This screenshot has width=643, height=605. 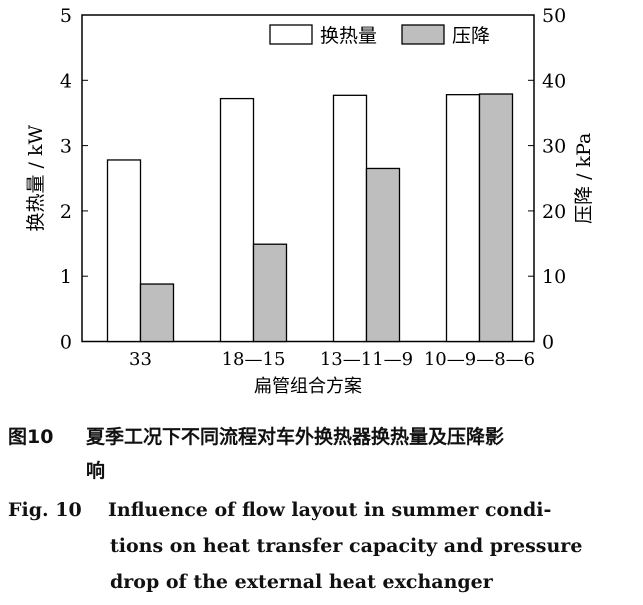 What do you see at coordinates (323, 454) in the screenshot?
I see `caption-chinese: 图10 夏季工况下不同流程对车外换热器换热量及压降影 响` at bounding box center [323, 454].